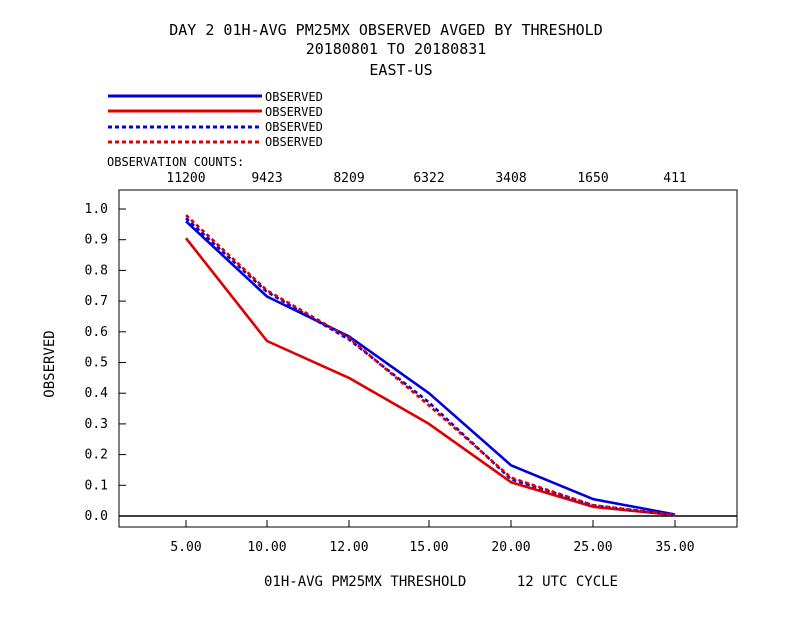  I want to click on y-tick-label: 1.0, so click(96, 209).